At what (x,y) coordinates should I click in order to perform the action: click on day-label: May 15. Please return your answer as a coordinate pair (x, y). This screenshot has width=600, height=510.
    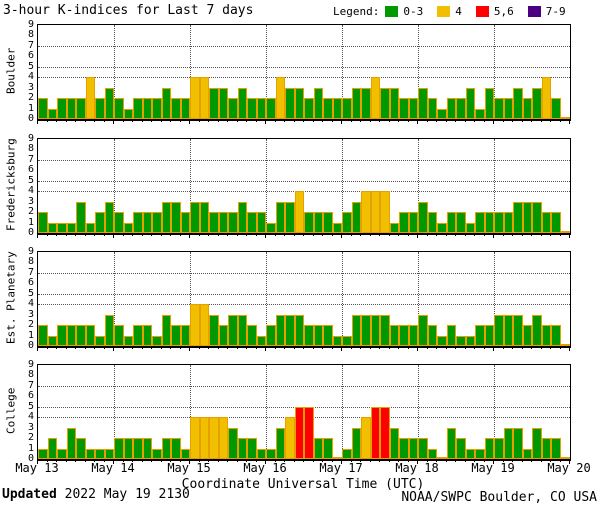
    Looking at the image, I should click on (189, 468).